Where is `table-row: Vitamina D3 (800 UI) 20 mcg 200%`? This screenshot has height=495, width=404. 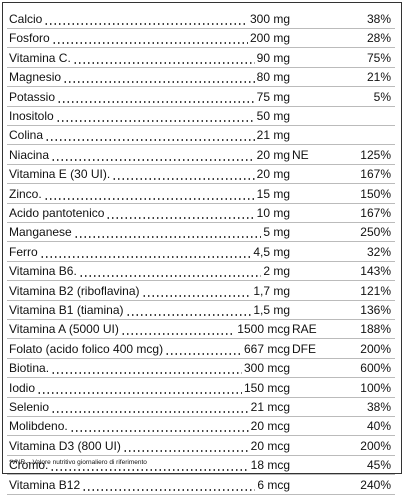
table-row: Vitamina D3 (800 UI) 20 mcg 200% is located at coordinates (201, 446).